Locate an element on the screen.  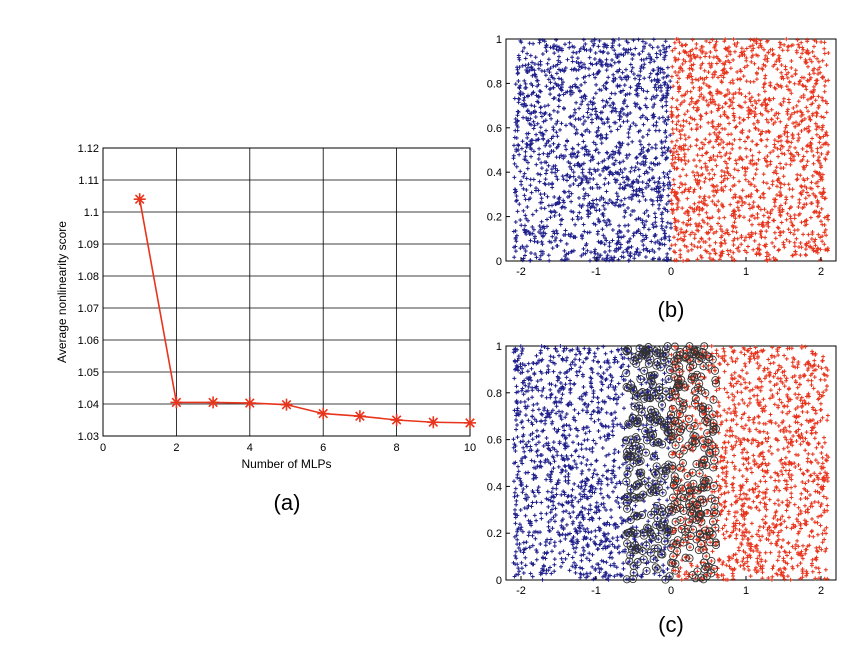
x-tick-label: 6 is located at coordinates (323, 448).